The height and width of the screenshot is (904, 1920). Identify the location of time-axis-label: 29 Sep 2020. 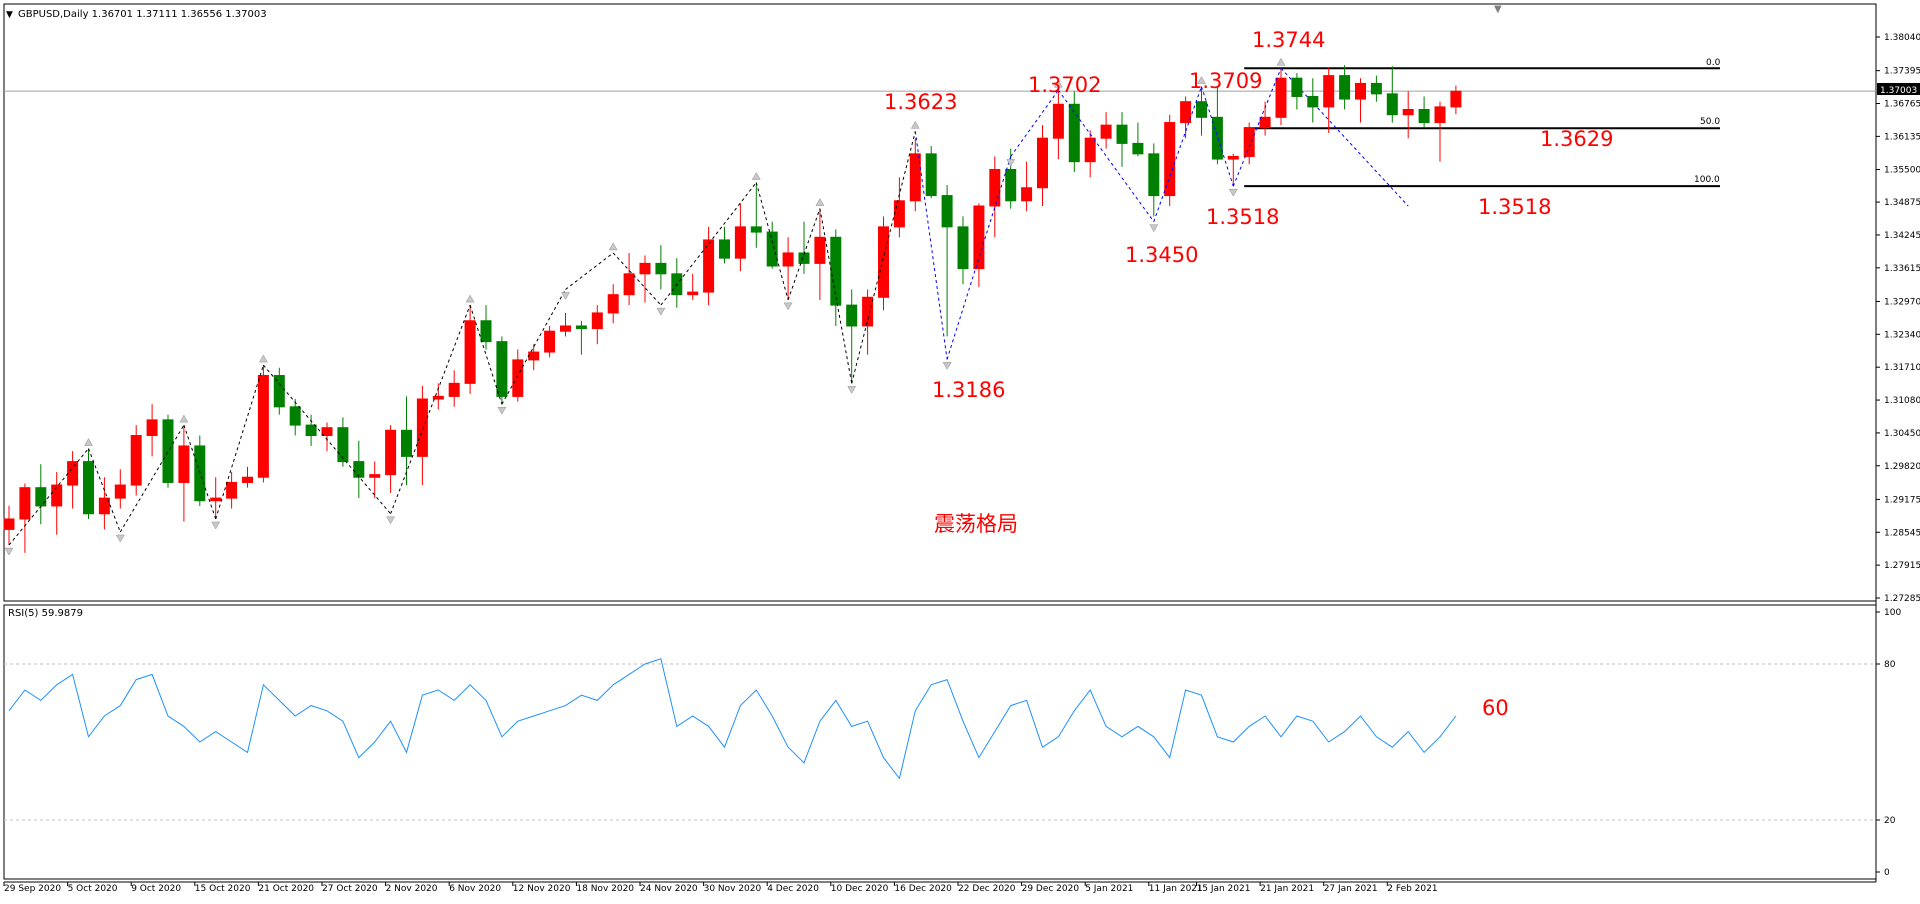
(32, 889).